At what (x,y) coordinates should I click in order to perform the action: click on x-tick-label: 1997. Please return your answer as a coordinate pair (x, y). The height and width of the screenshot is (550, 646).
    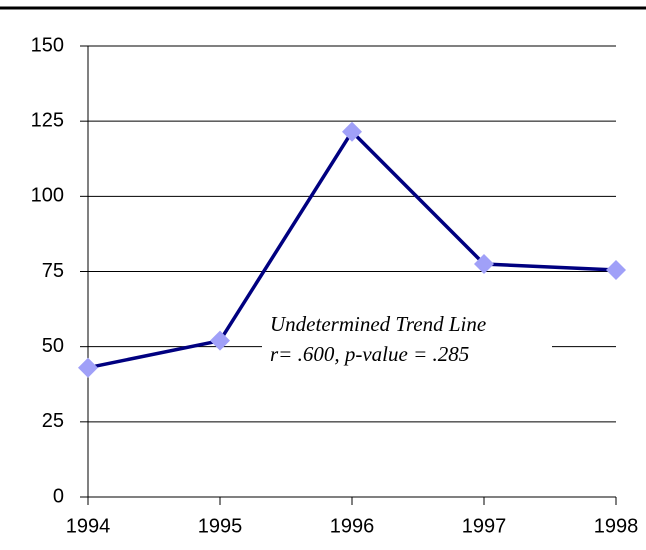
    Looking at the image, I should click on (484, 526).